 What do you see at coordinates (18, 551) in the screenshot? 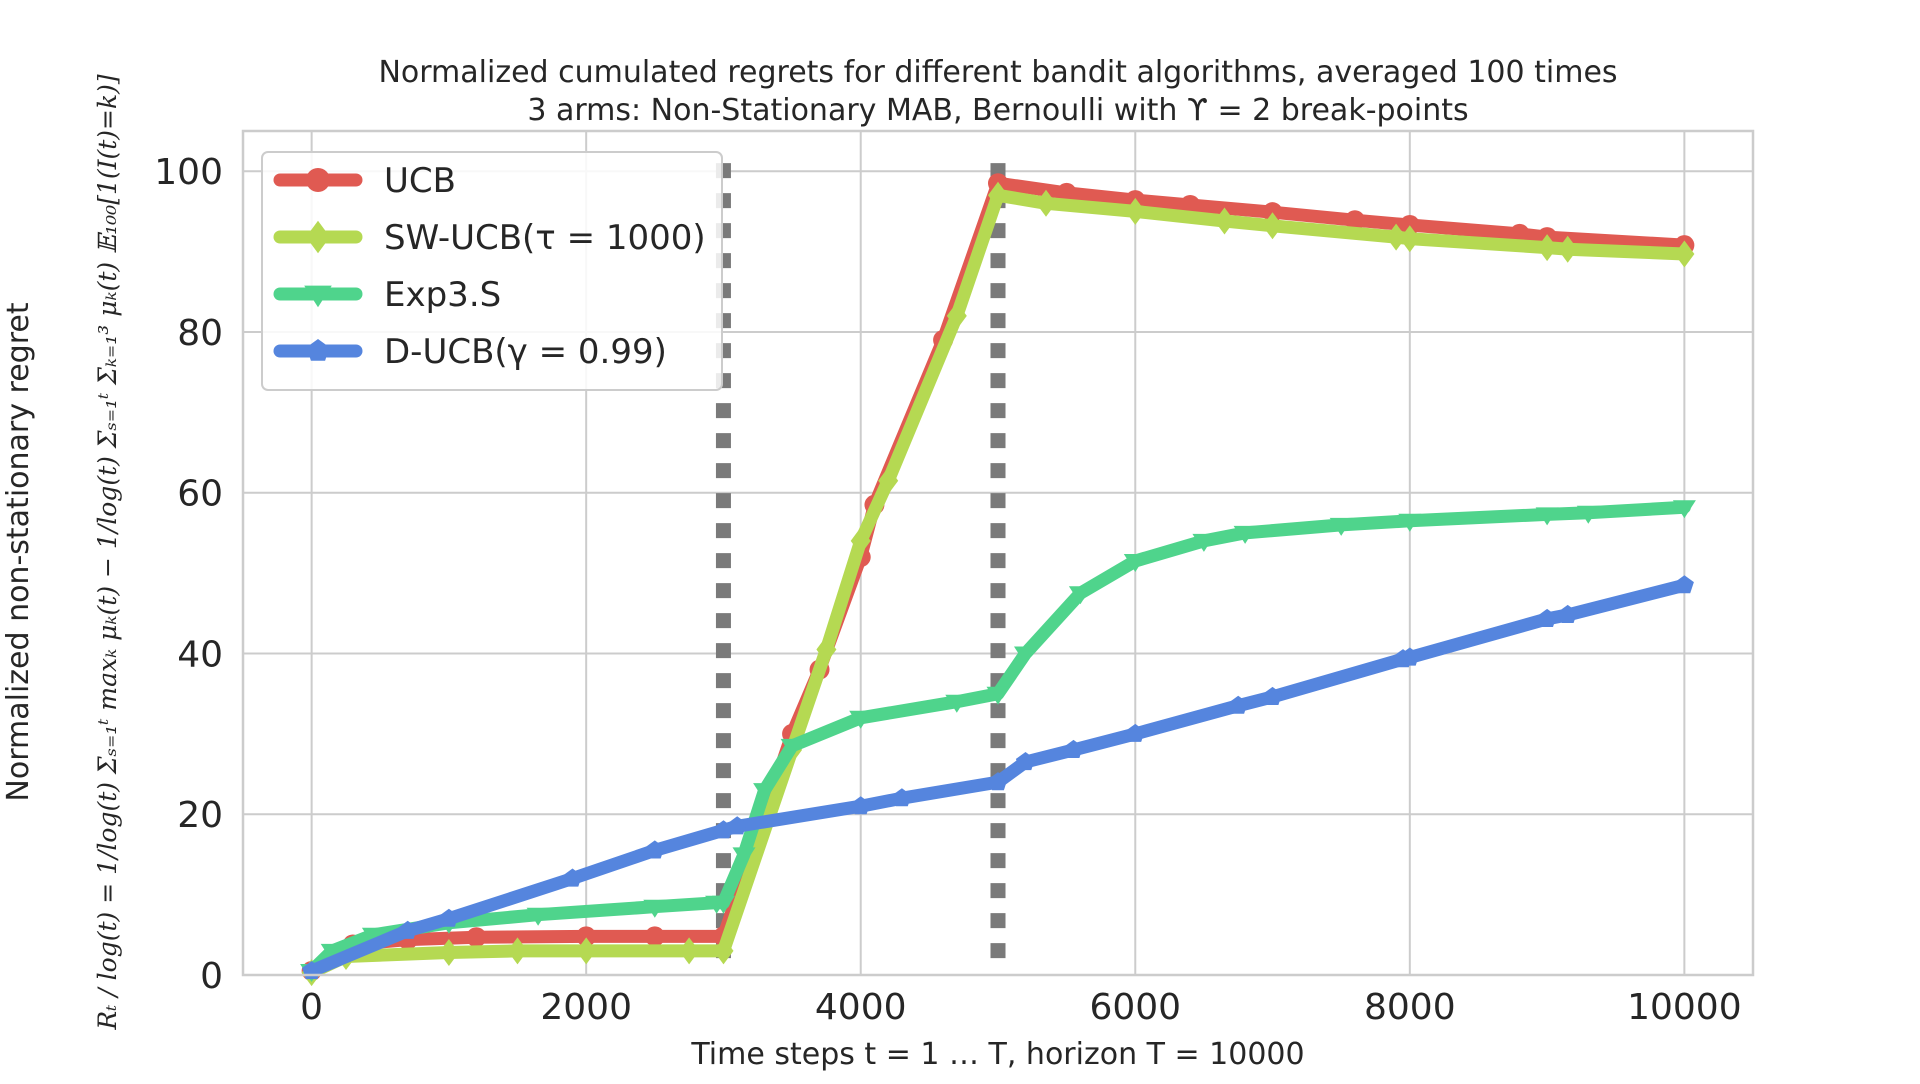
I see `y-axis-label: Normalized non-stationary regret` at bounding box center [18, 551].